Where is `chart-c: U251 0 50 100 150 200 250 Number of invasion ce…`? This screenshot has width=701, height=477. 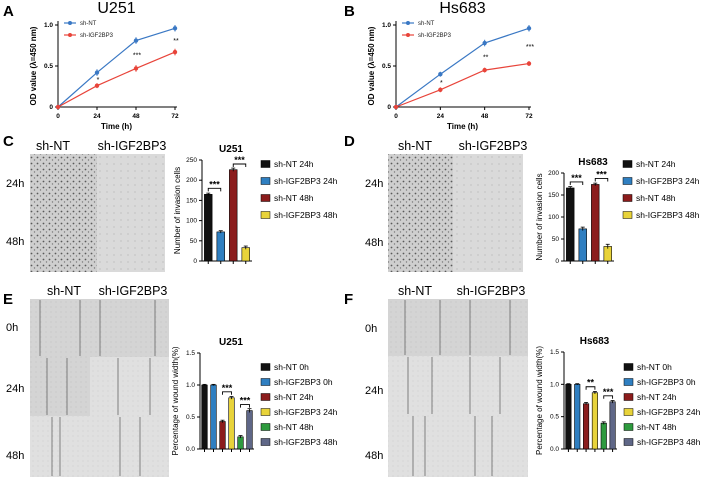
chart-c: U251 0 50 100 150 200 250 Number of invasion ce… is located at coordinates (255, 204).